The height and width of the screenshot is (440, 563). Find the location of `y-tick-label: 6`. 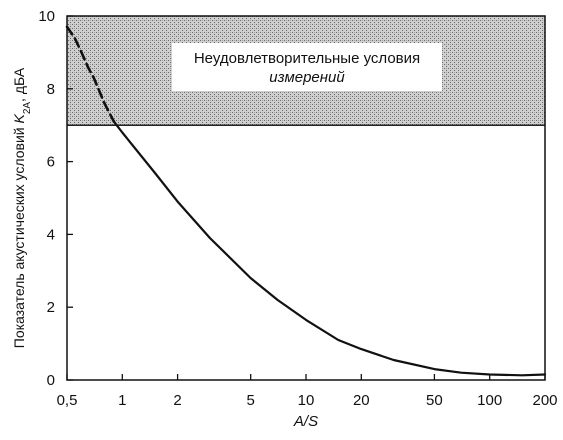

y-tick-label: 6 is located at coordinates (51, 162).